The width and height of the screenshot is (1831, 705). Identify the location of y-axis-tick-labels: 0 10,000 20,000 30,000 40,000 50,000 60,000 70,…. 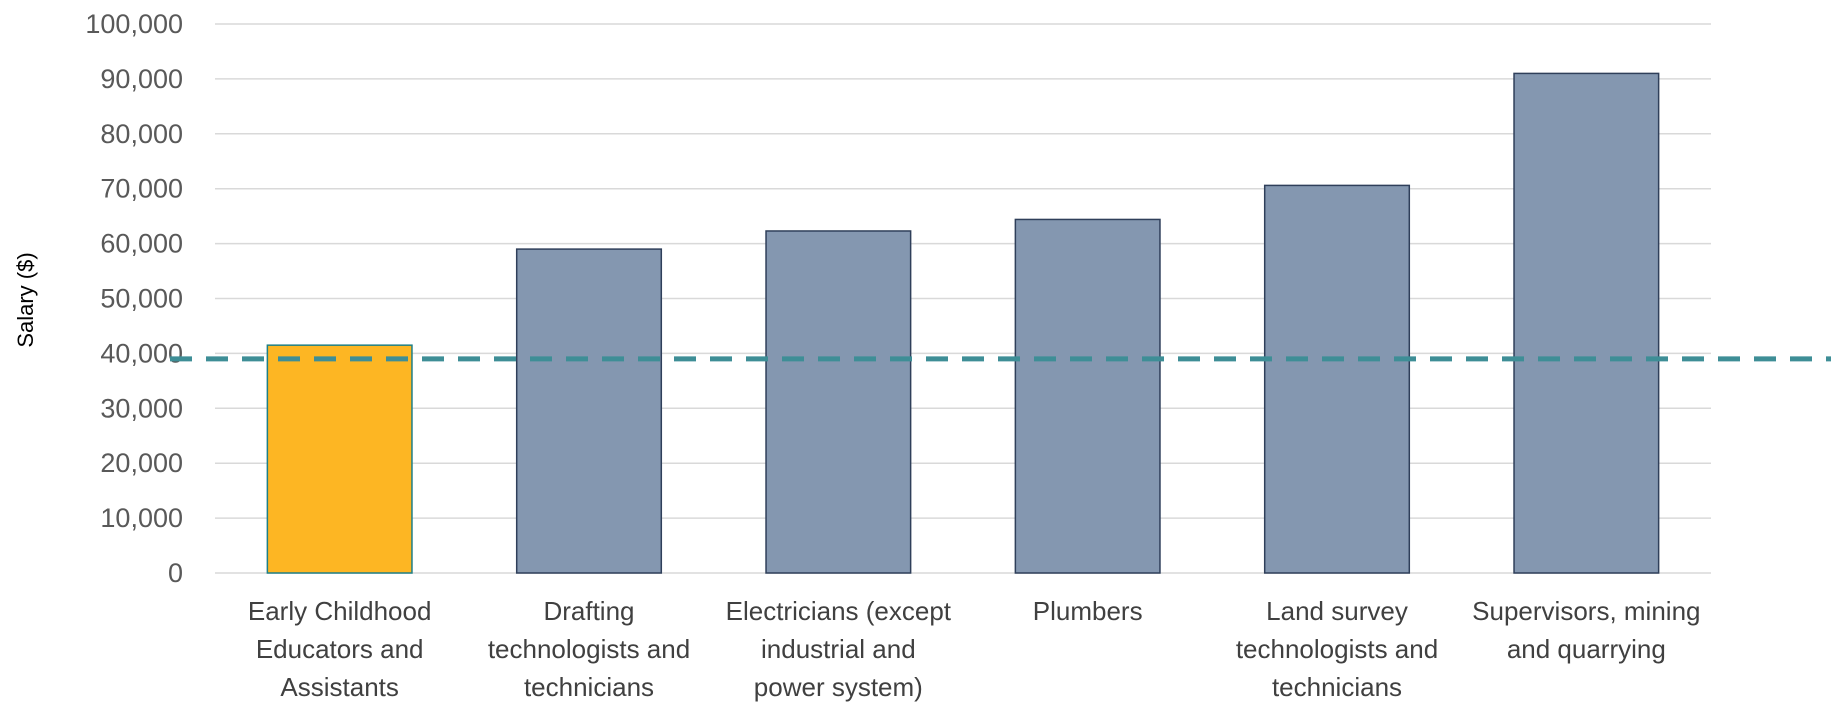
(134, 298).